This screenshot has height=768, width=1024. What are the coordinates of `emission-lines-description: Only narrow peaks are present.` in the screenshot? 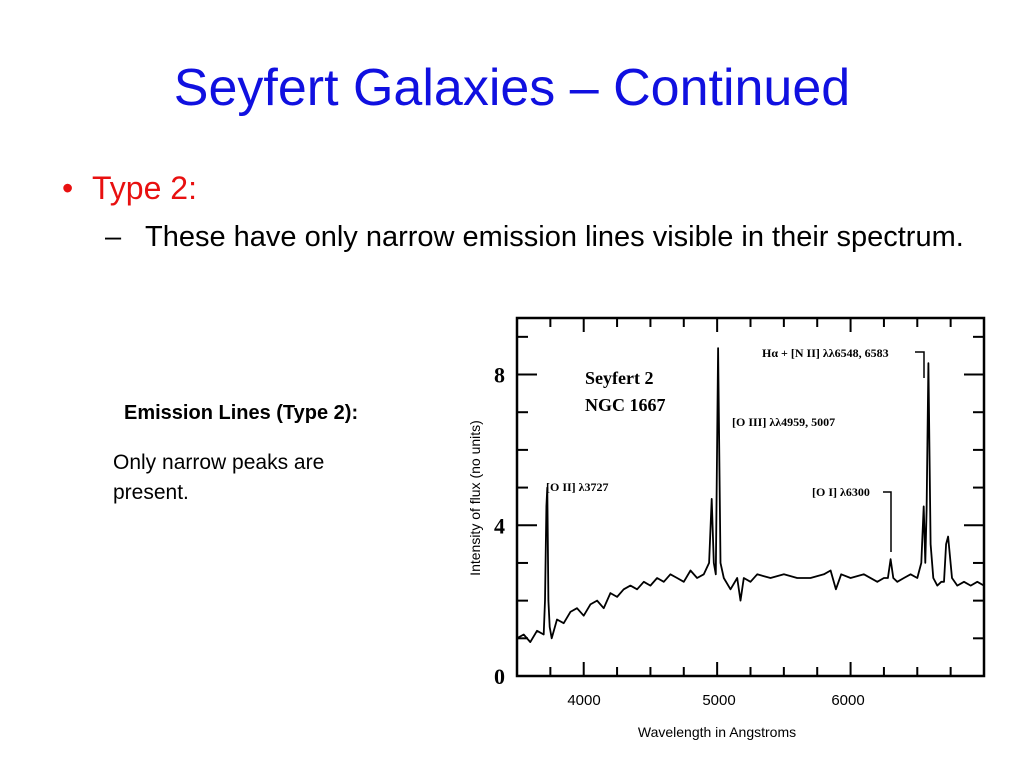 It's located at (219, 477).